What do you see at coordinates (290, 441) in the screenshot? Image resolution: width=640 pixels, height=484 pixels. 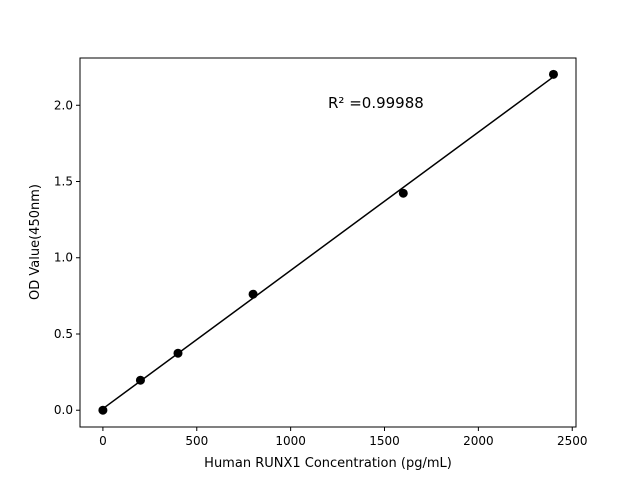 I see `x-tick-label: 1000` at bounding box center [290, 441].